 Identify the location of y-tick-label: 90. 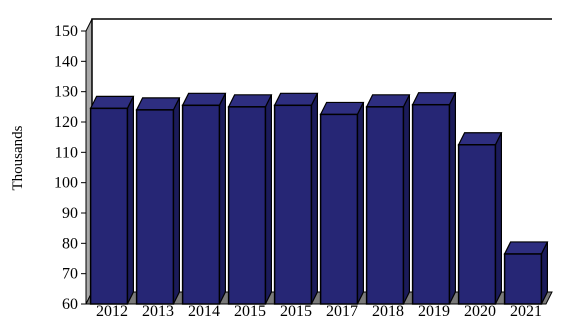
(70, 213).